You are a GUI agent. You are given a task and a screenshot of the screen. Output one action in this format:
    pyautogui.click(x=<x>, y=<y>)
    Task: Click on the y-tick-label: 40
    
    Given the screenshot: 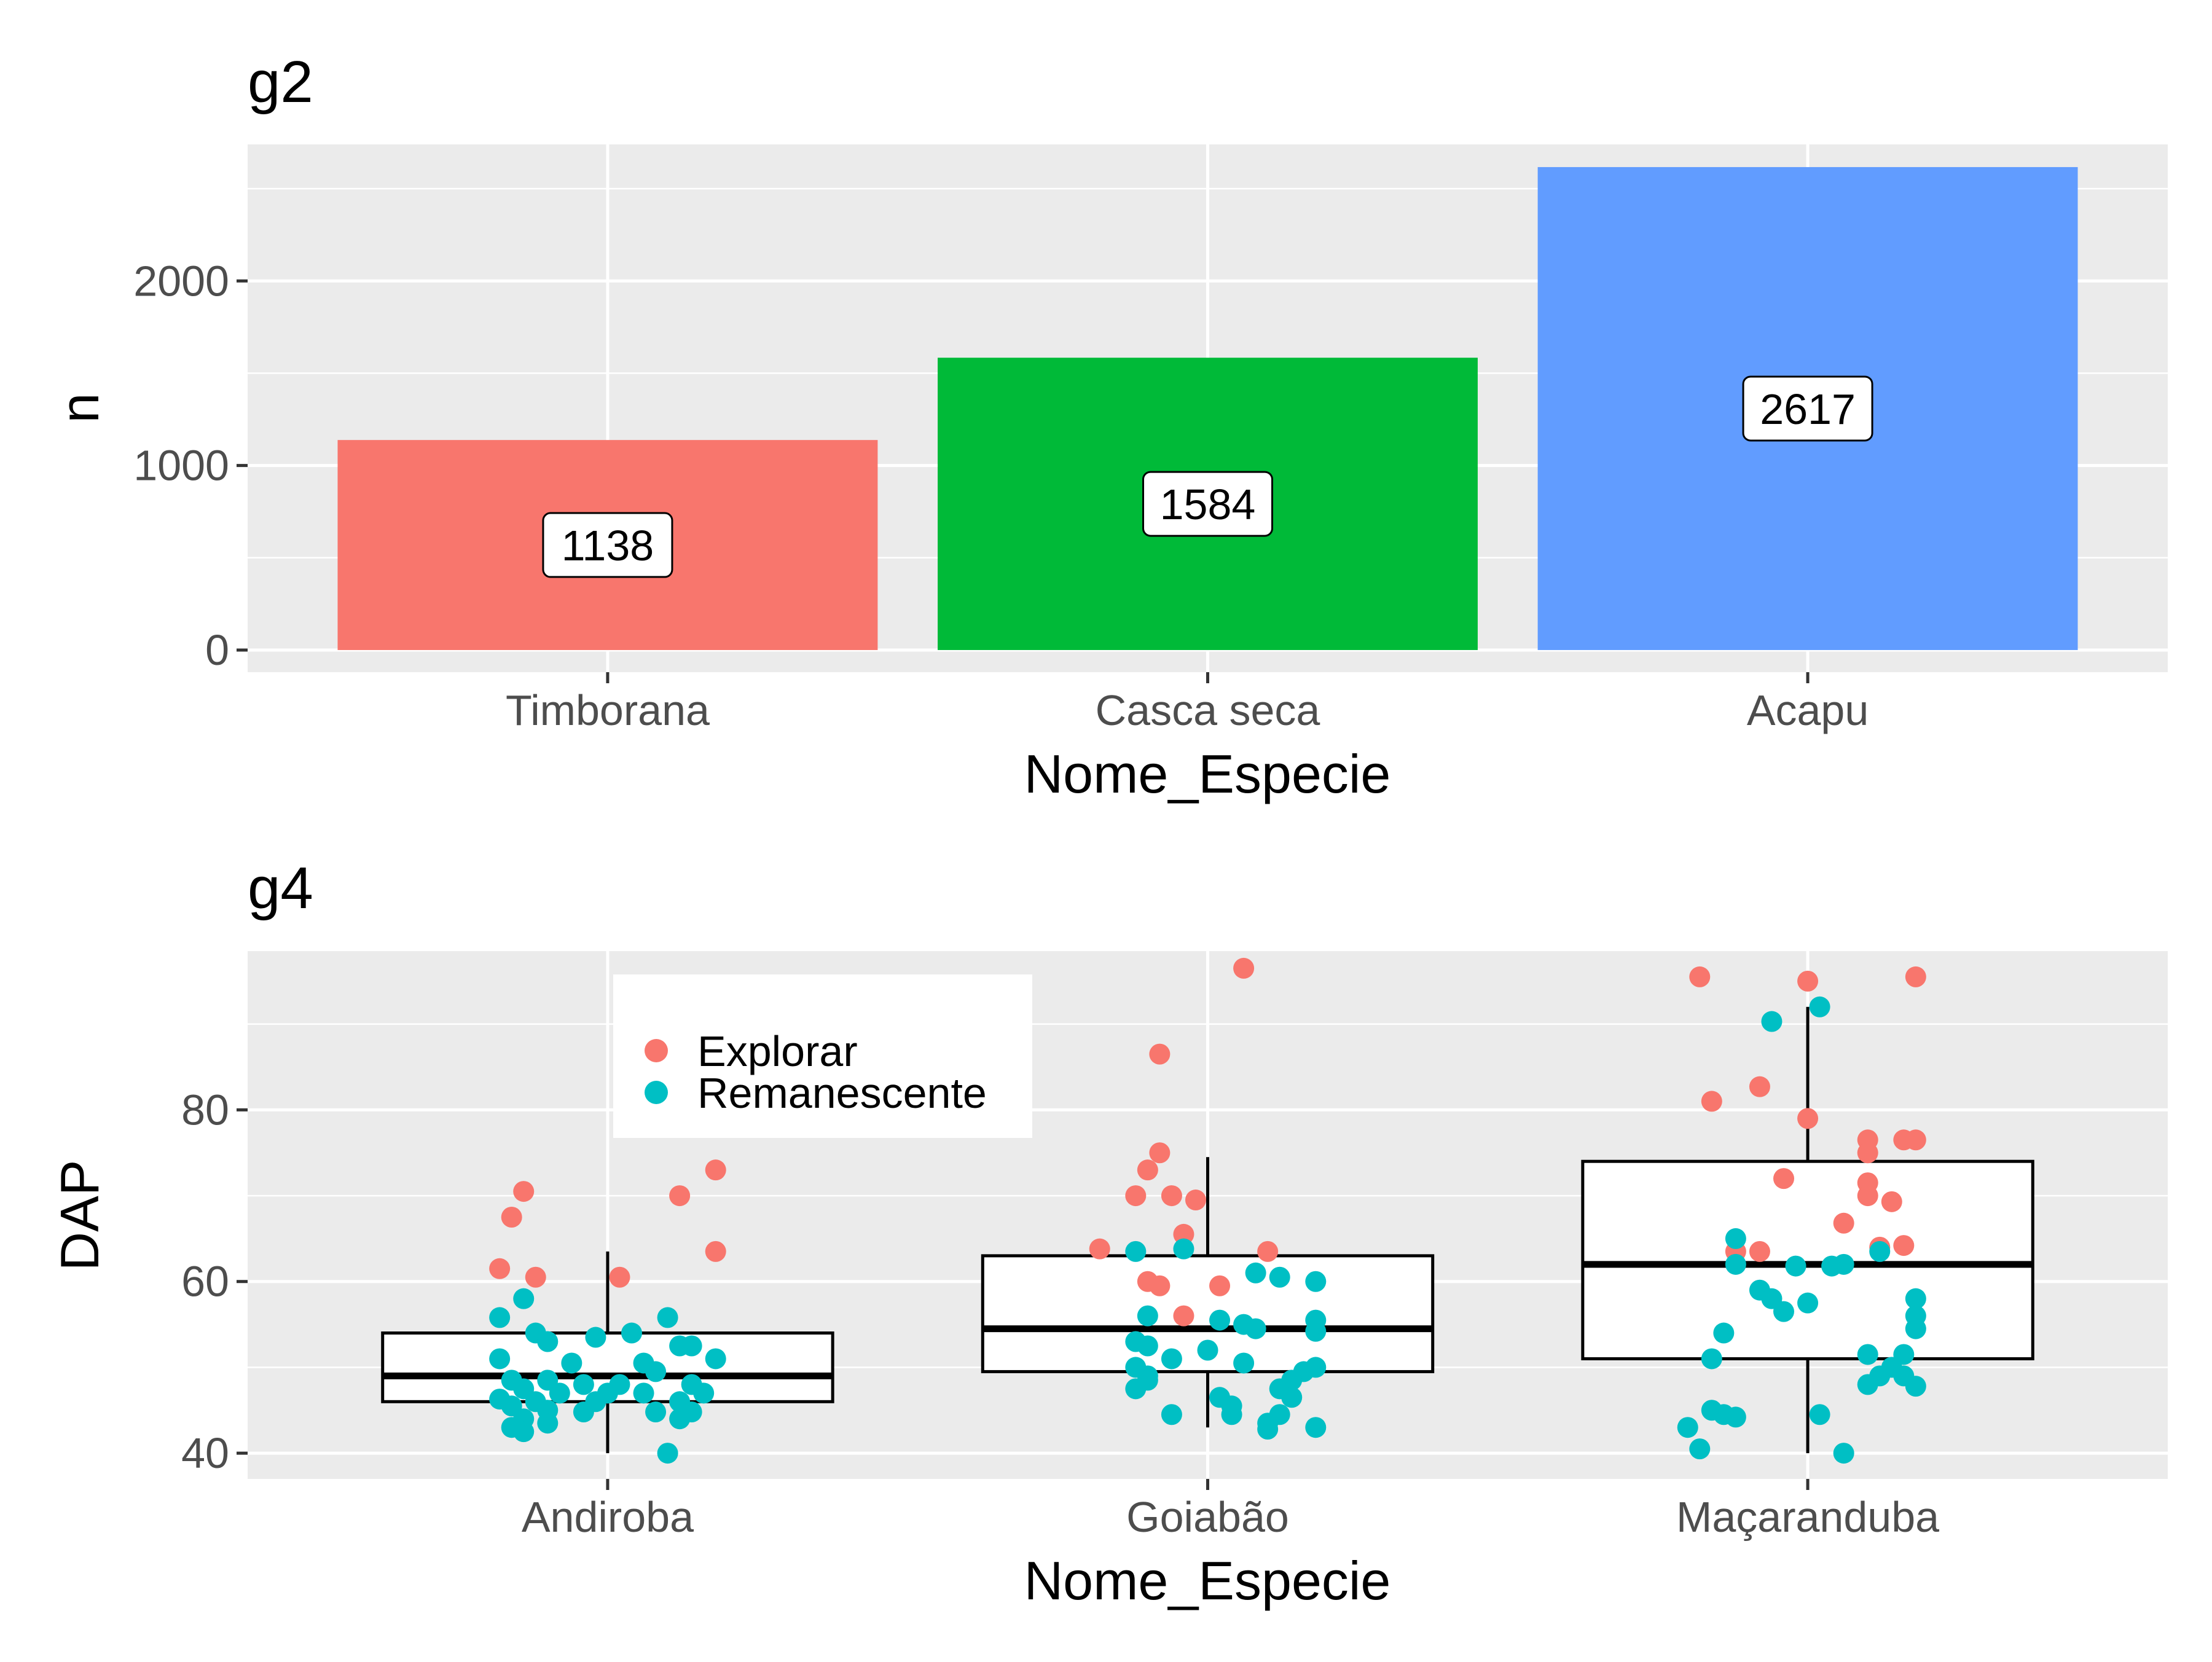 What is the action you would take?
    pyautogui.click(x=205, y=1453)
    